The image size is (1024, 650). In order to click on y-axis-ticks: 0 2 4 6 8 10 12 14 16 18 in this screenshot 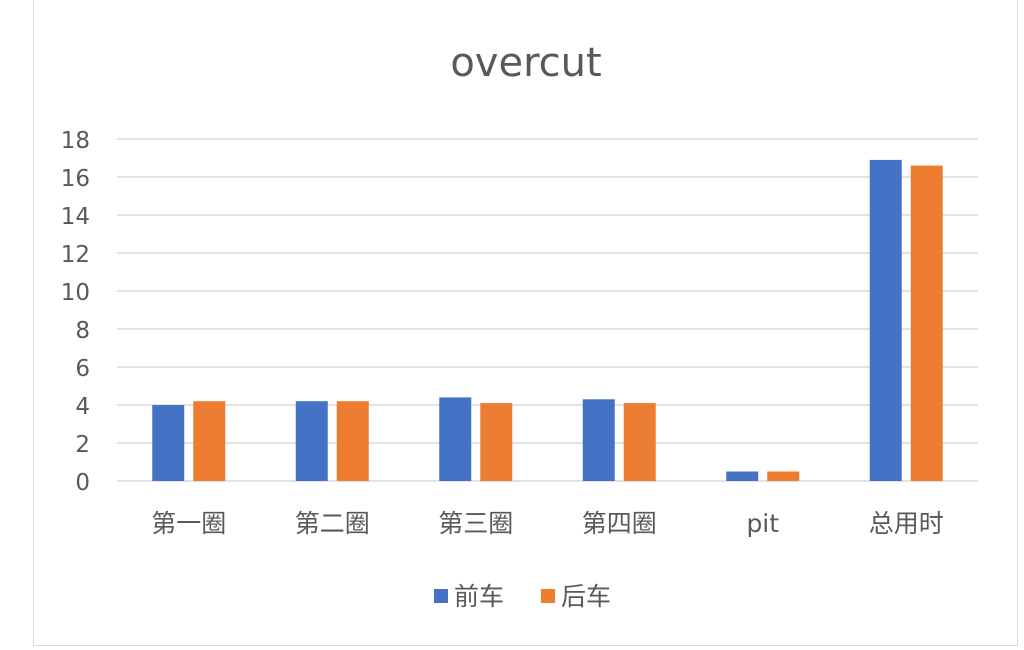, I will do `click(75, 312)`.